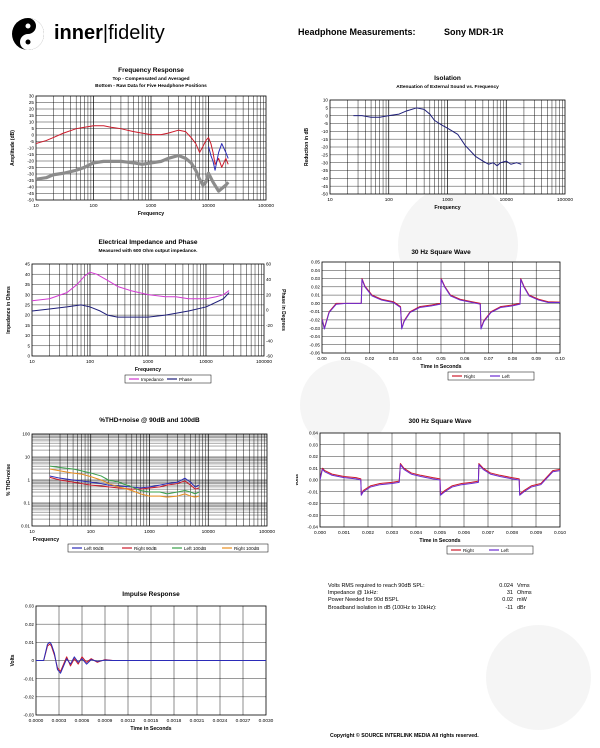  Describe the element at coordinates (326, 115) in the screenshot. I see `y-tick-label: 0` at that location.